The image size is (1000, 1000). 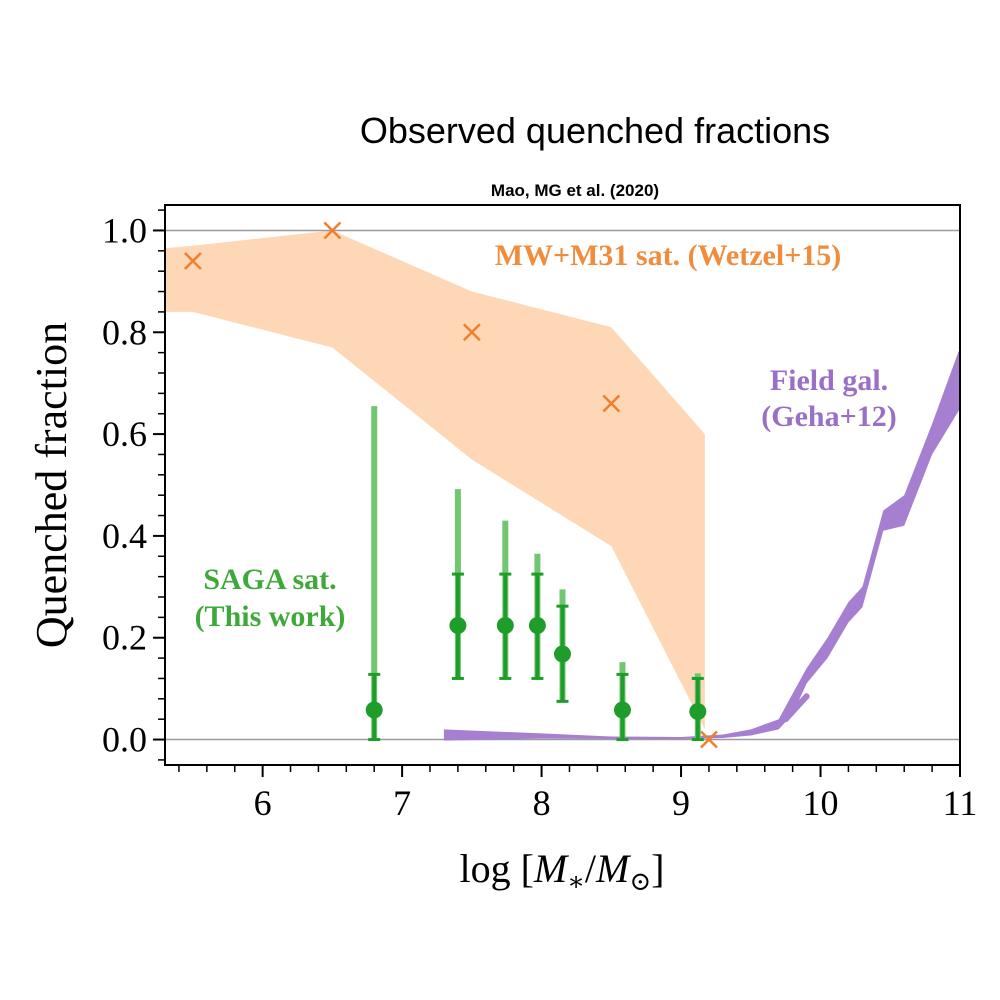 I want to click on x-axis-label: log [M∗/M⊙], so click(x=561, y=871).